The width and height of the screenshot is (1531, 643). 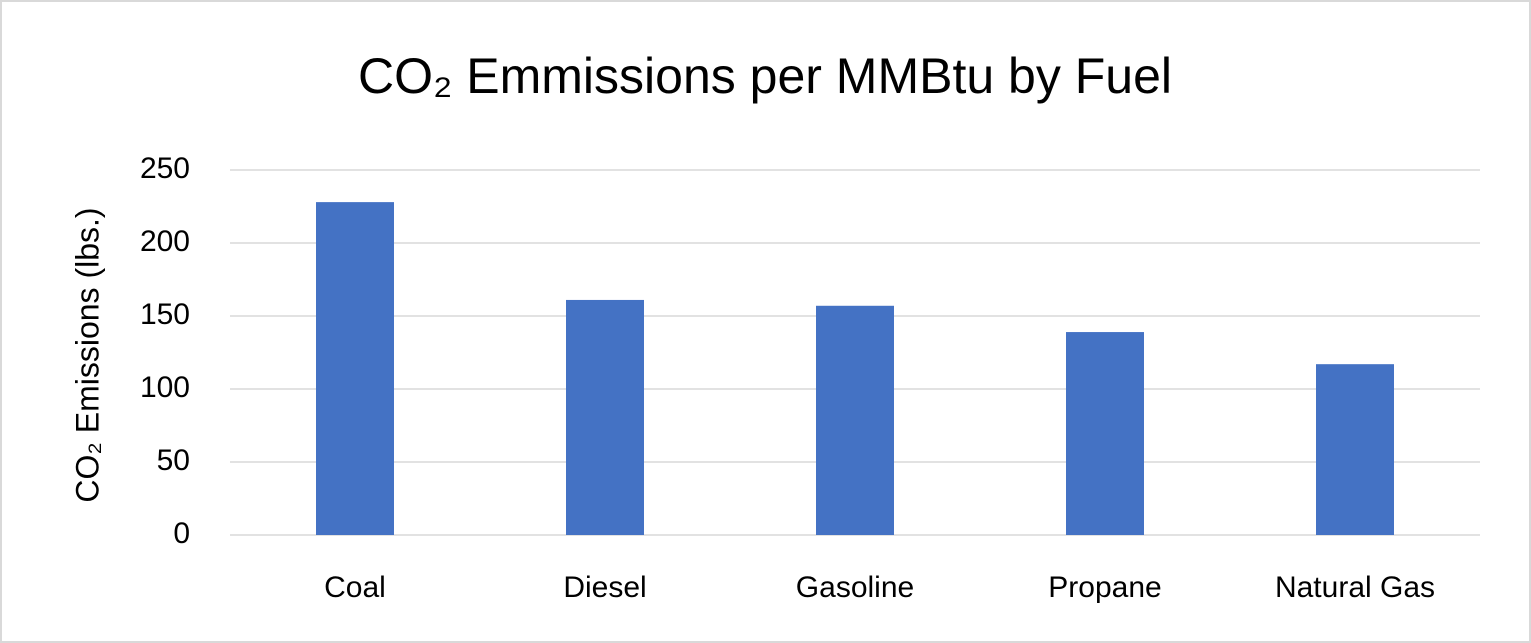 I want to click on y-tick-label: 200, so click(x=165, y=241).